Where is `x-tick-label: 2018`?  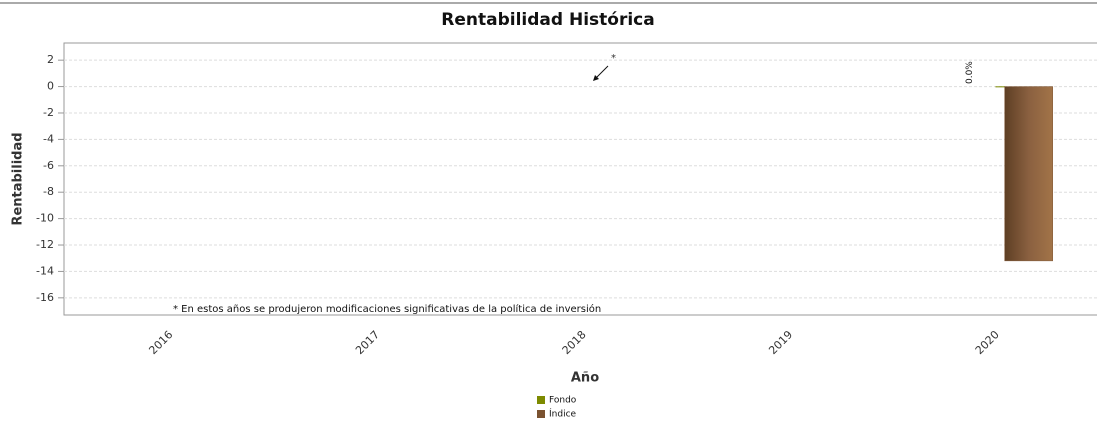
x-tick-label: 2018 is located at coordinates (574, 342).